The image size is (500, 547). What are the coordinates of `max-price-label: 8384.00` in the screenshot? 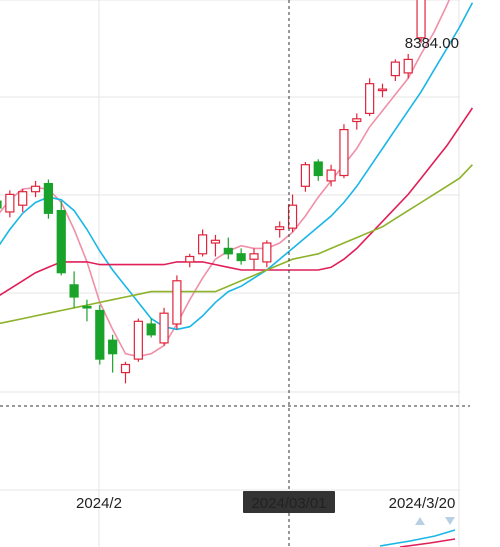 It's located at (432, 43).